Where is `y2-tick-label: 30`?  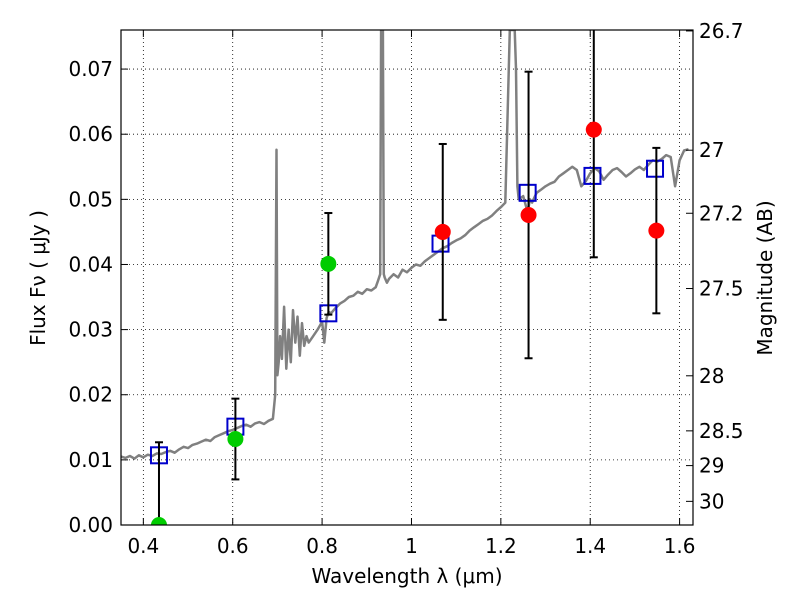 y2-tick-label: 30 is located at coordinates (711, 501).